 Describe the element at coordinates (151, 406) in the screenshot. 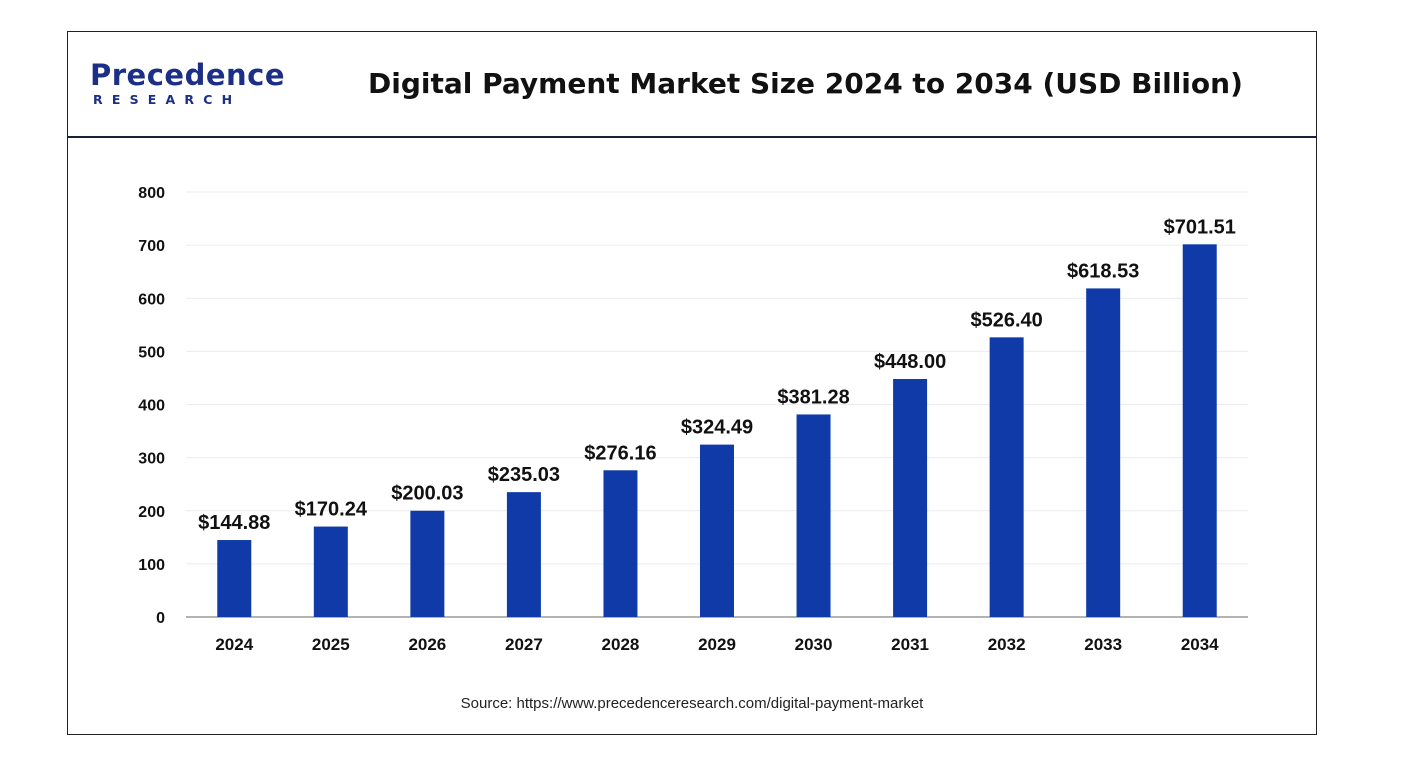

I see `y-tick-label: 400` at that location.